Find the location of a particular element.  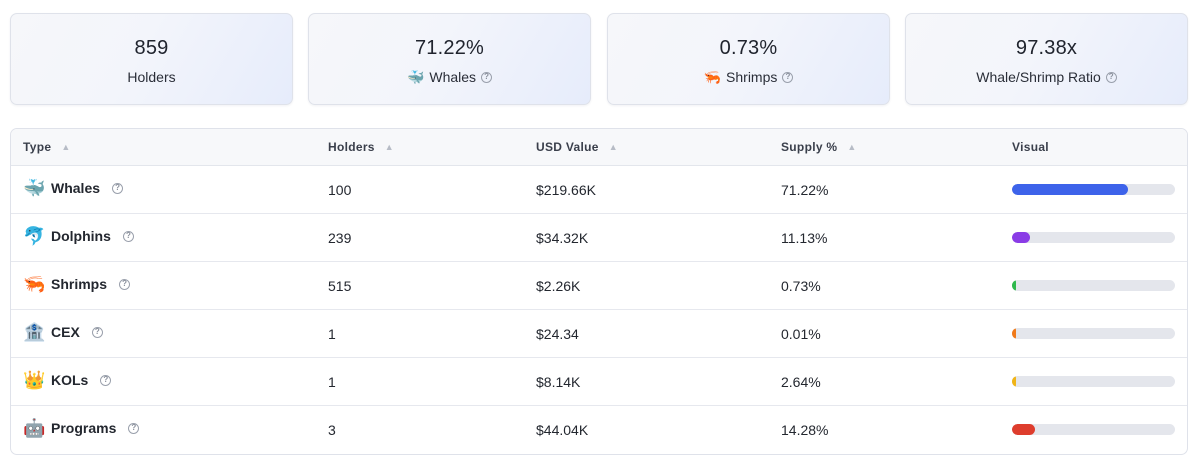

holders-cell: 239 is located at coordinates (340, 238).